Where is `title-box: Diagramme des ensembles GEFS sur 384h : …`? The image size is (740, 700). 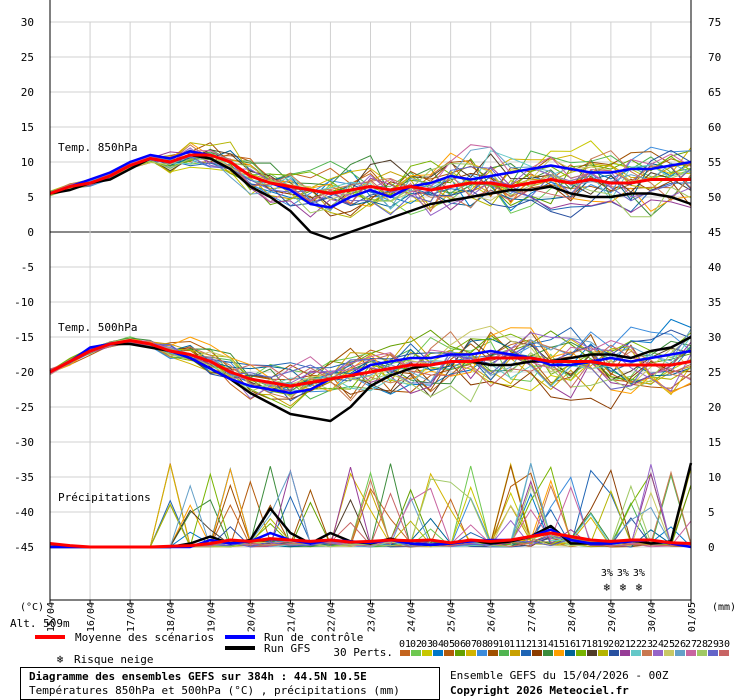 title-box: Diagramme des ensembles GEFS sur 384h : … is located at coordinates (230, 683).